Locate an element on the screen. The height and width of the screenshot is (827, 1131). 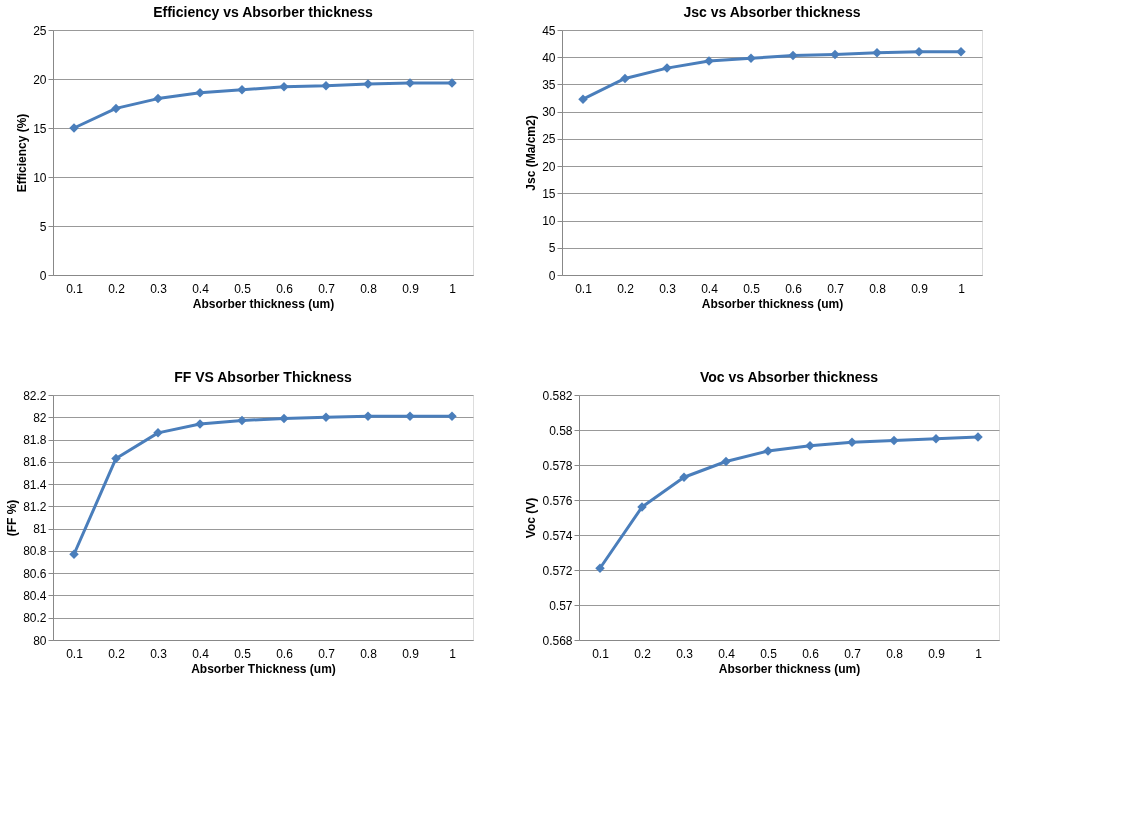
y-tick-label: 82.2 is located at coordinates (35, 395).